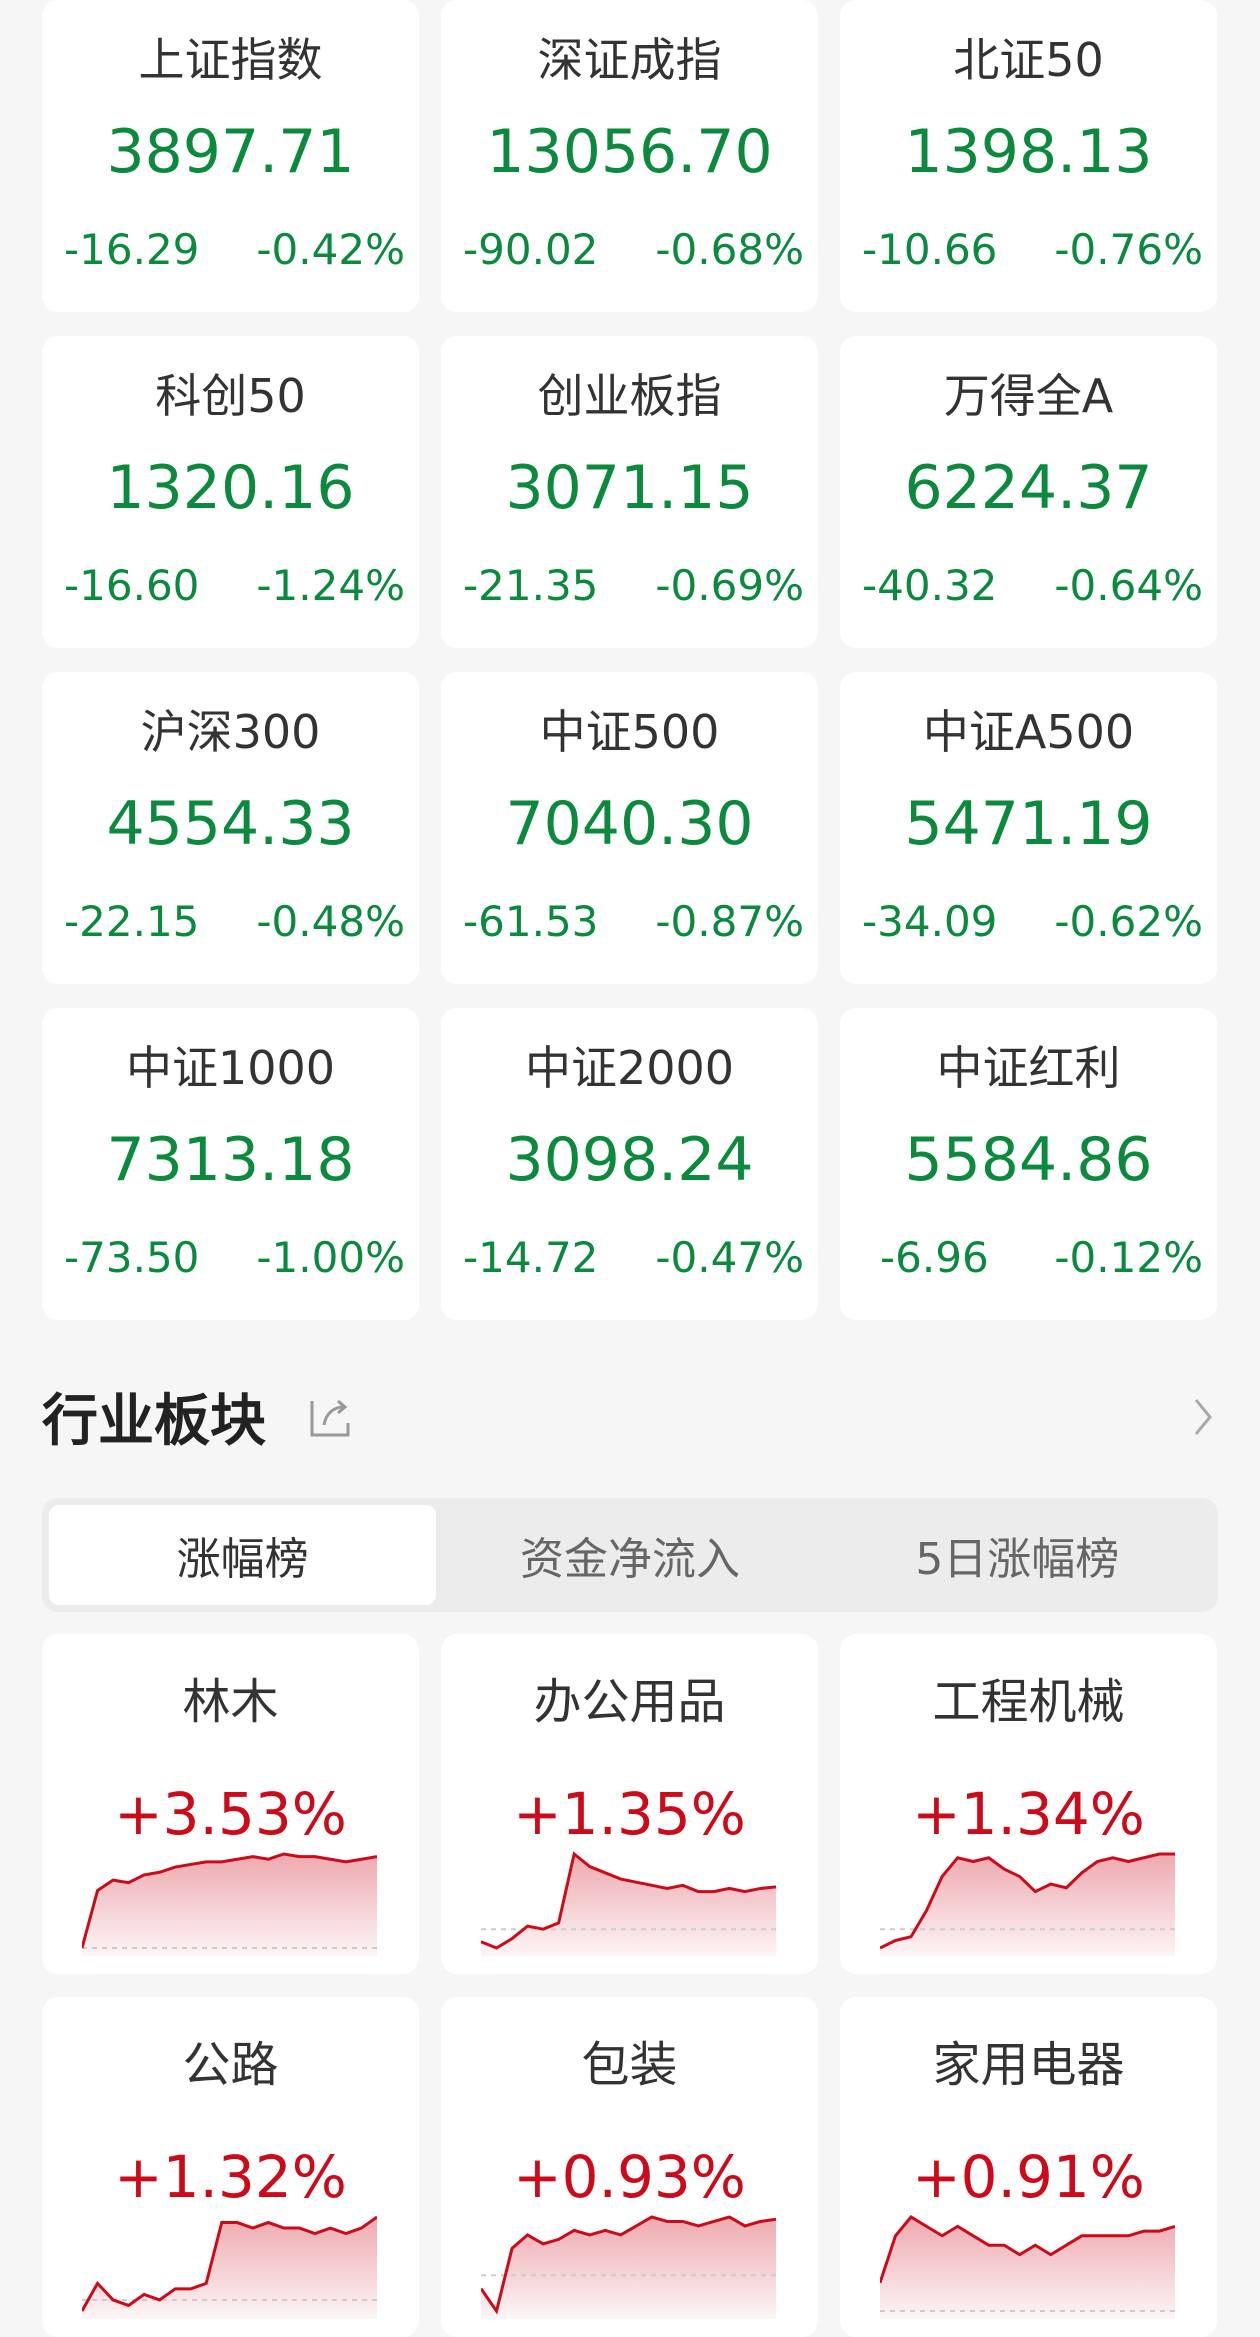  What do you see at coordinates (1028, 488) in the screenshot?
I see `index-value: 6224.37` at bounding box center [1028, 488].